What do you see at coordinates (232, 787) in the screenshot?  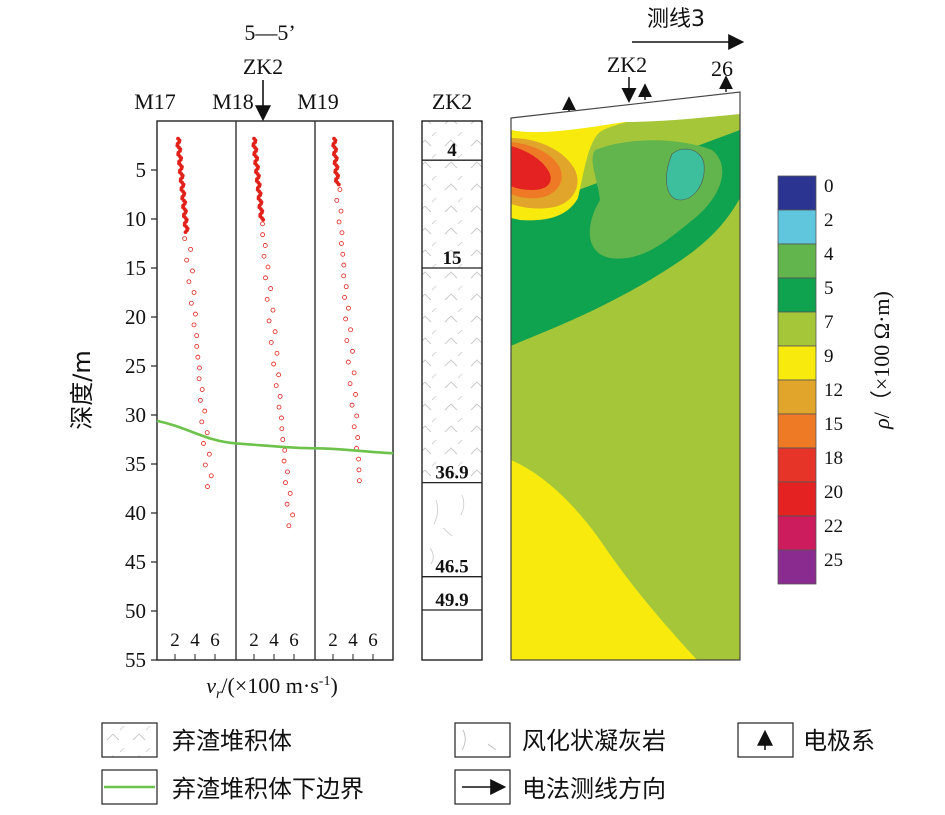 I see `legend-item-boundary: 弃渣堆积体下边界` at bounding box center [232, 787].